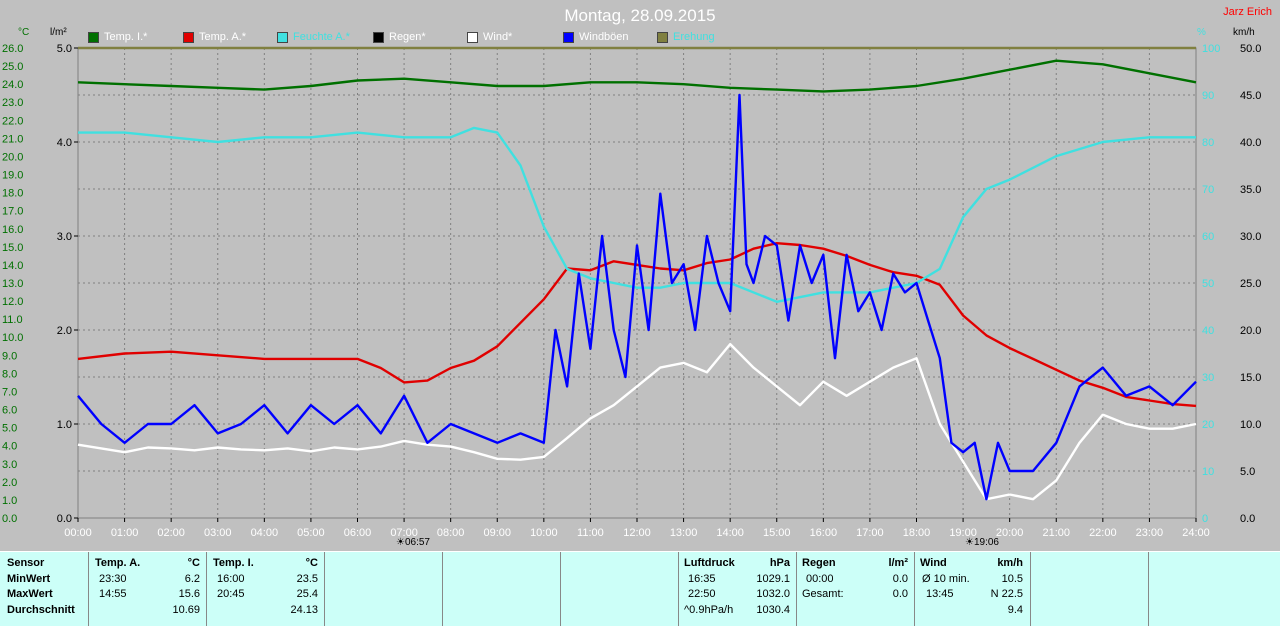  What do you see at coordinates (47, 587) in the screenshot?
I see `stats-sensor: Sensor MinWert MaxWert Durchschnitt` at bounding box center [47, 587].